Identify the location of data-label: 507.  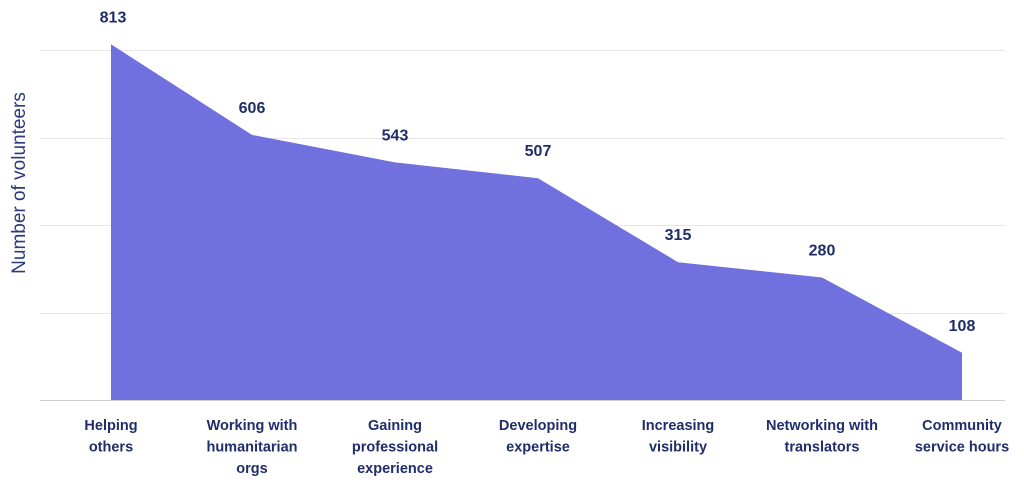
(538, 151).